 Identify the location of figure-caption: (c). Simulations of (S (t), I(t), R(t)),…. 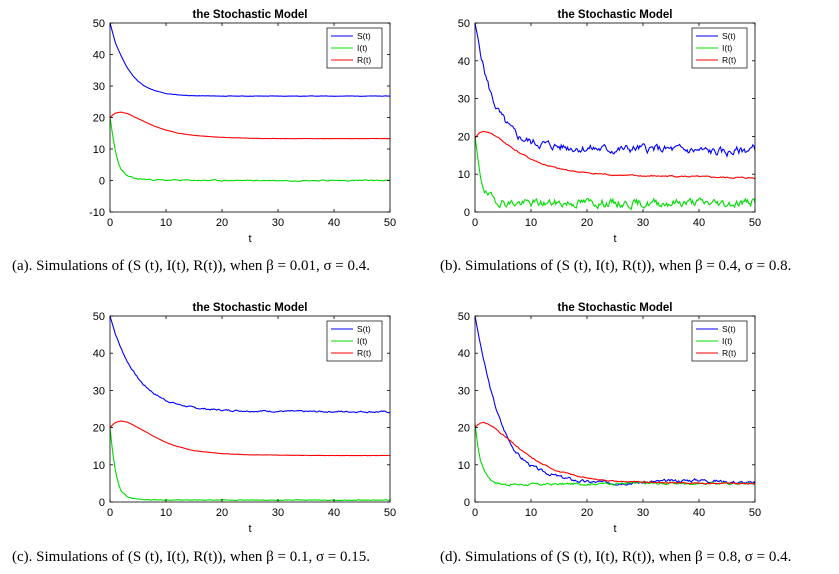
(191, 557).